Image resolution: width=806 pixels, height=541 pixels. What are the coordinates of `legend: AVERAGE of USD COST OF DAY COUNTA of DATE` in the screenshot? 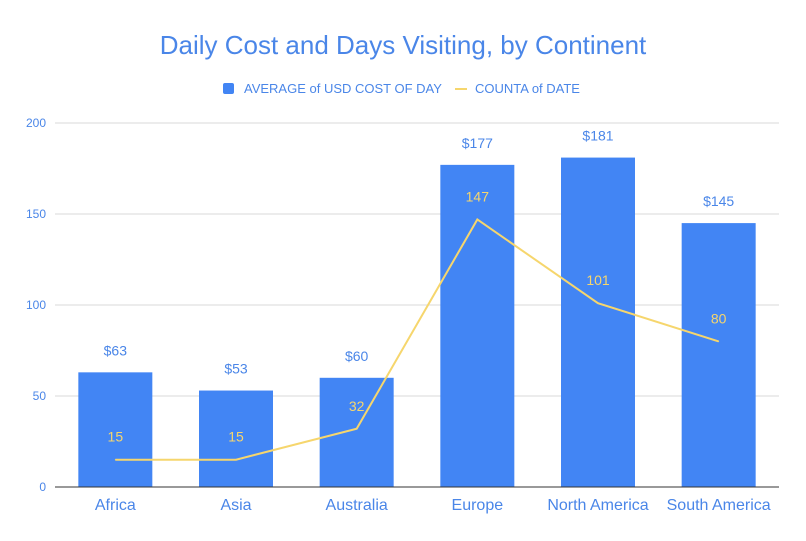 It's located at (401, 88).